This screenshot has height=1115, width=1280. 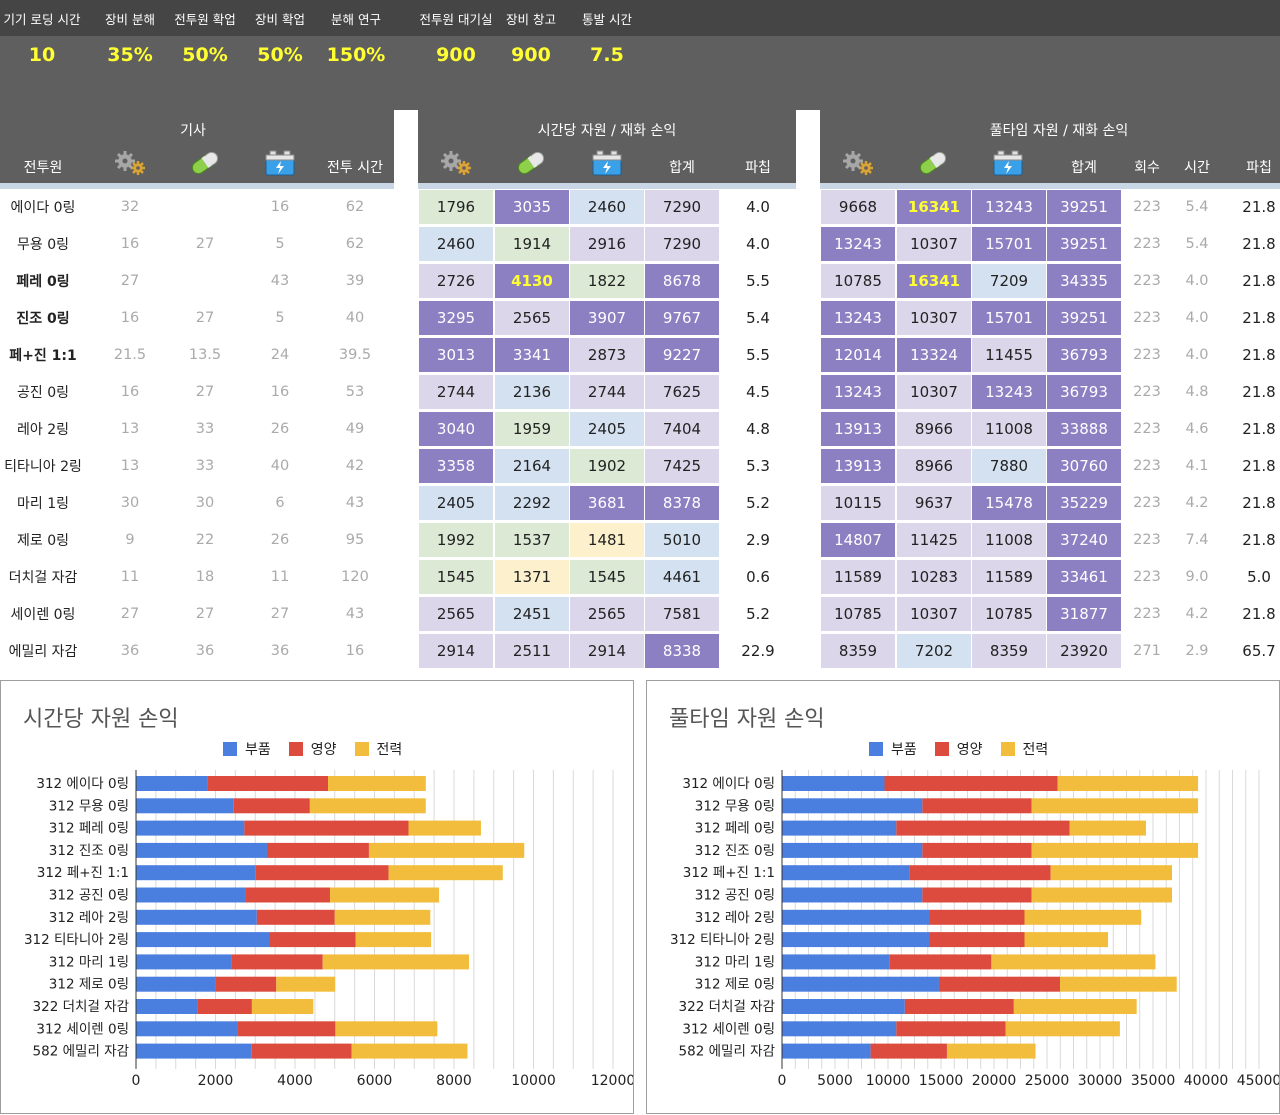 I want to click on hourly-value-cell: 1796, so click(x=456, y=207).